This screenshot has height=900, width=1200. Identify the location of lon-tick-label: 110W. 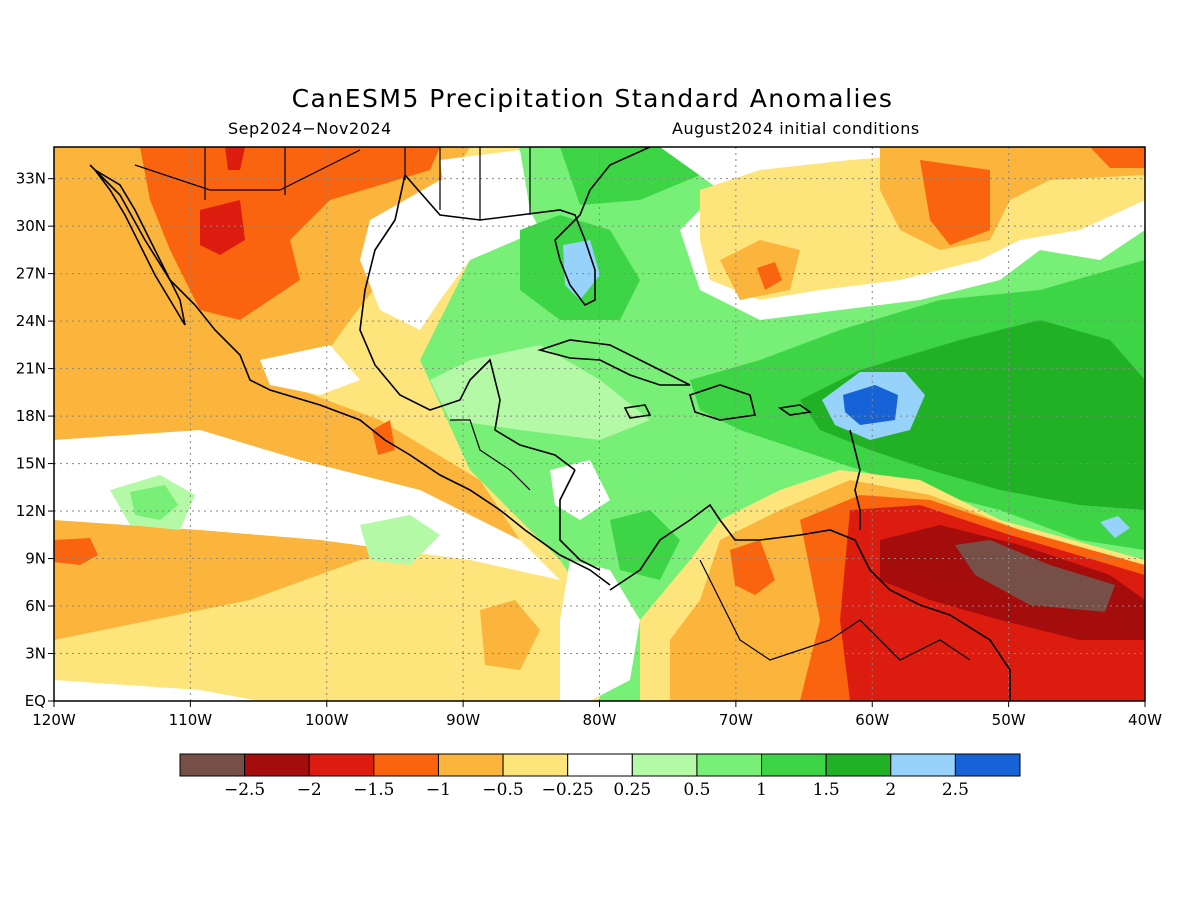
(191, 720).